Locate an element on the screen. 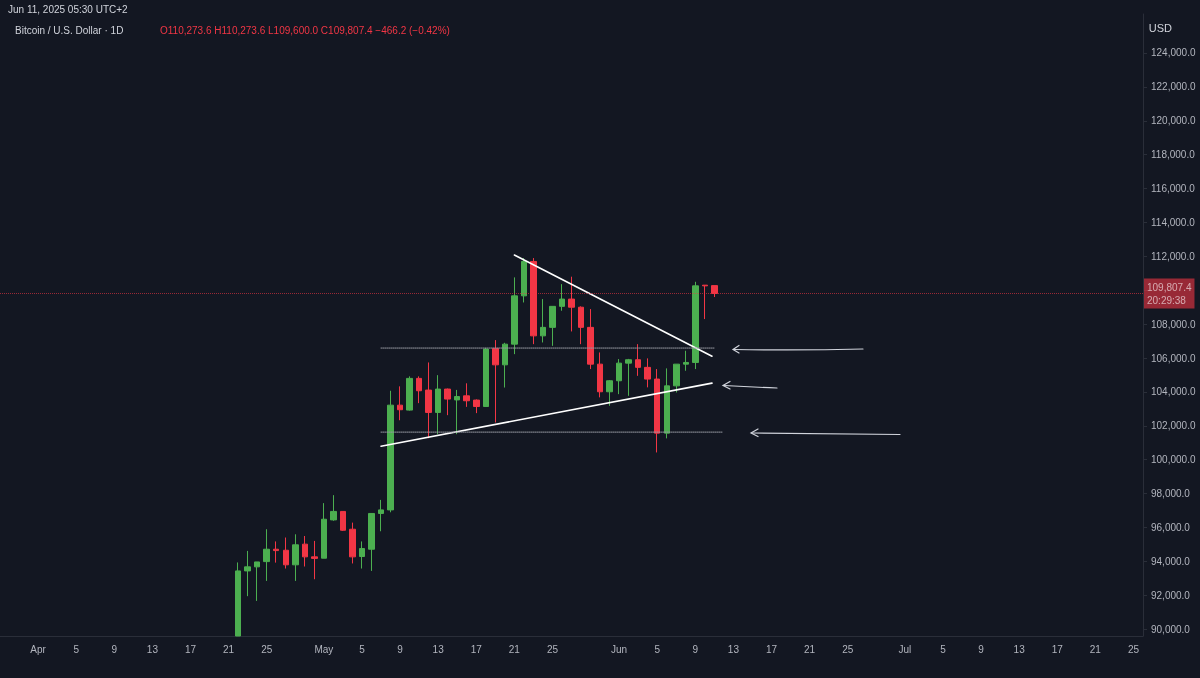  y-tick-label: 122,000.0 is located at coordinates (1173, 87).